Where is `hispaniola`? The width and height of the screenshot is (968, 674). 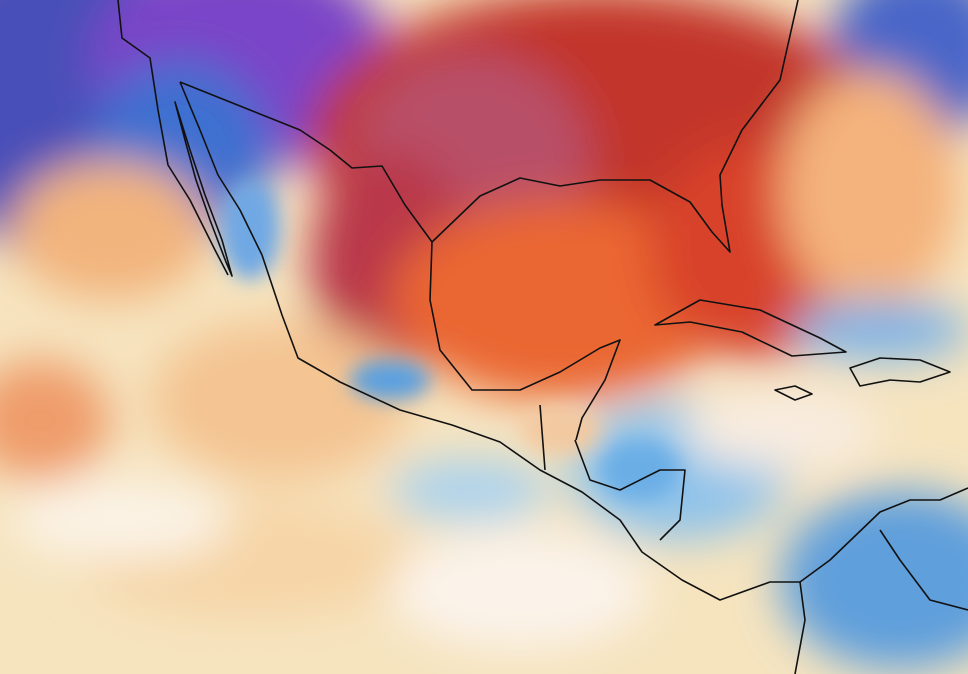 hispaniola is located at coordinates (900, 372).